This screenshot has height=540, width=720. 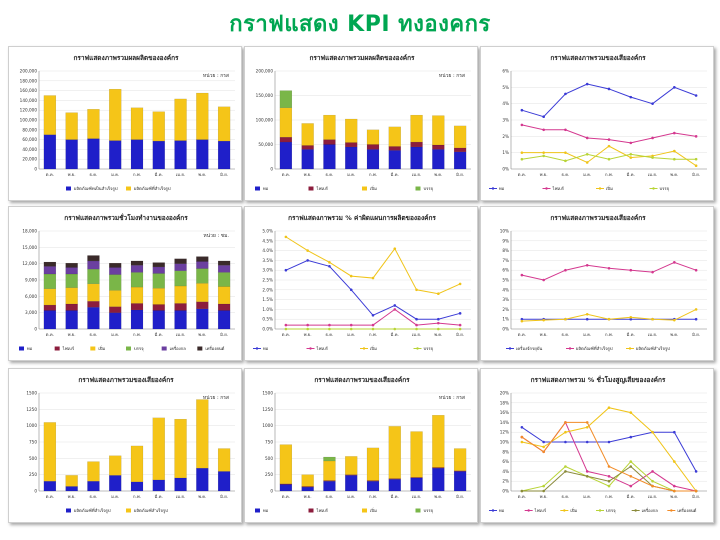 What do you see at coordinates (598, 58) in the screenshot?
I see `chart-title: กราฟแสดงภาพรวมของเสียองค์กร` at bounding box center [598, 58].